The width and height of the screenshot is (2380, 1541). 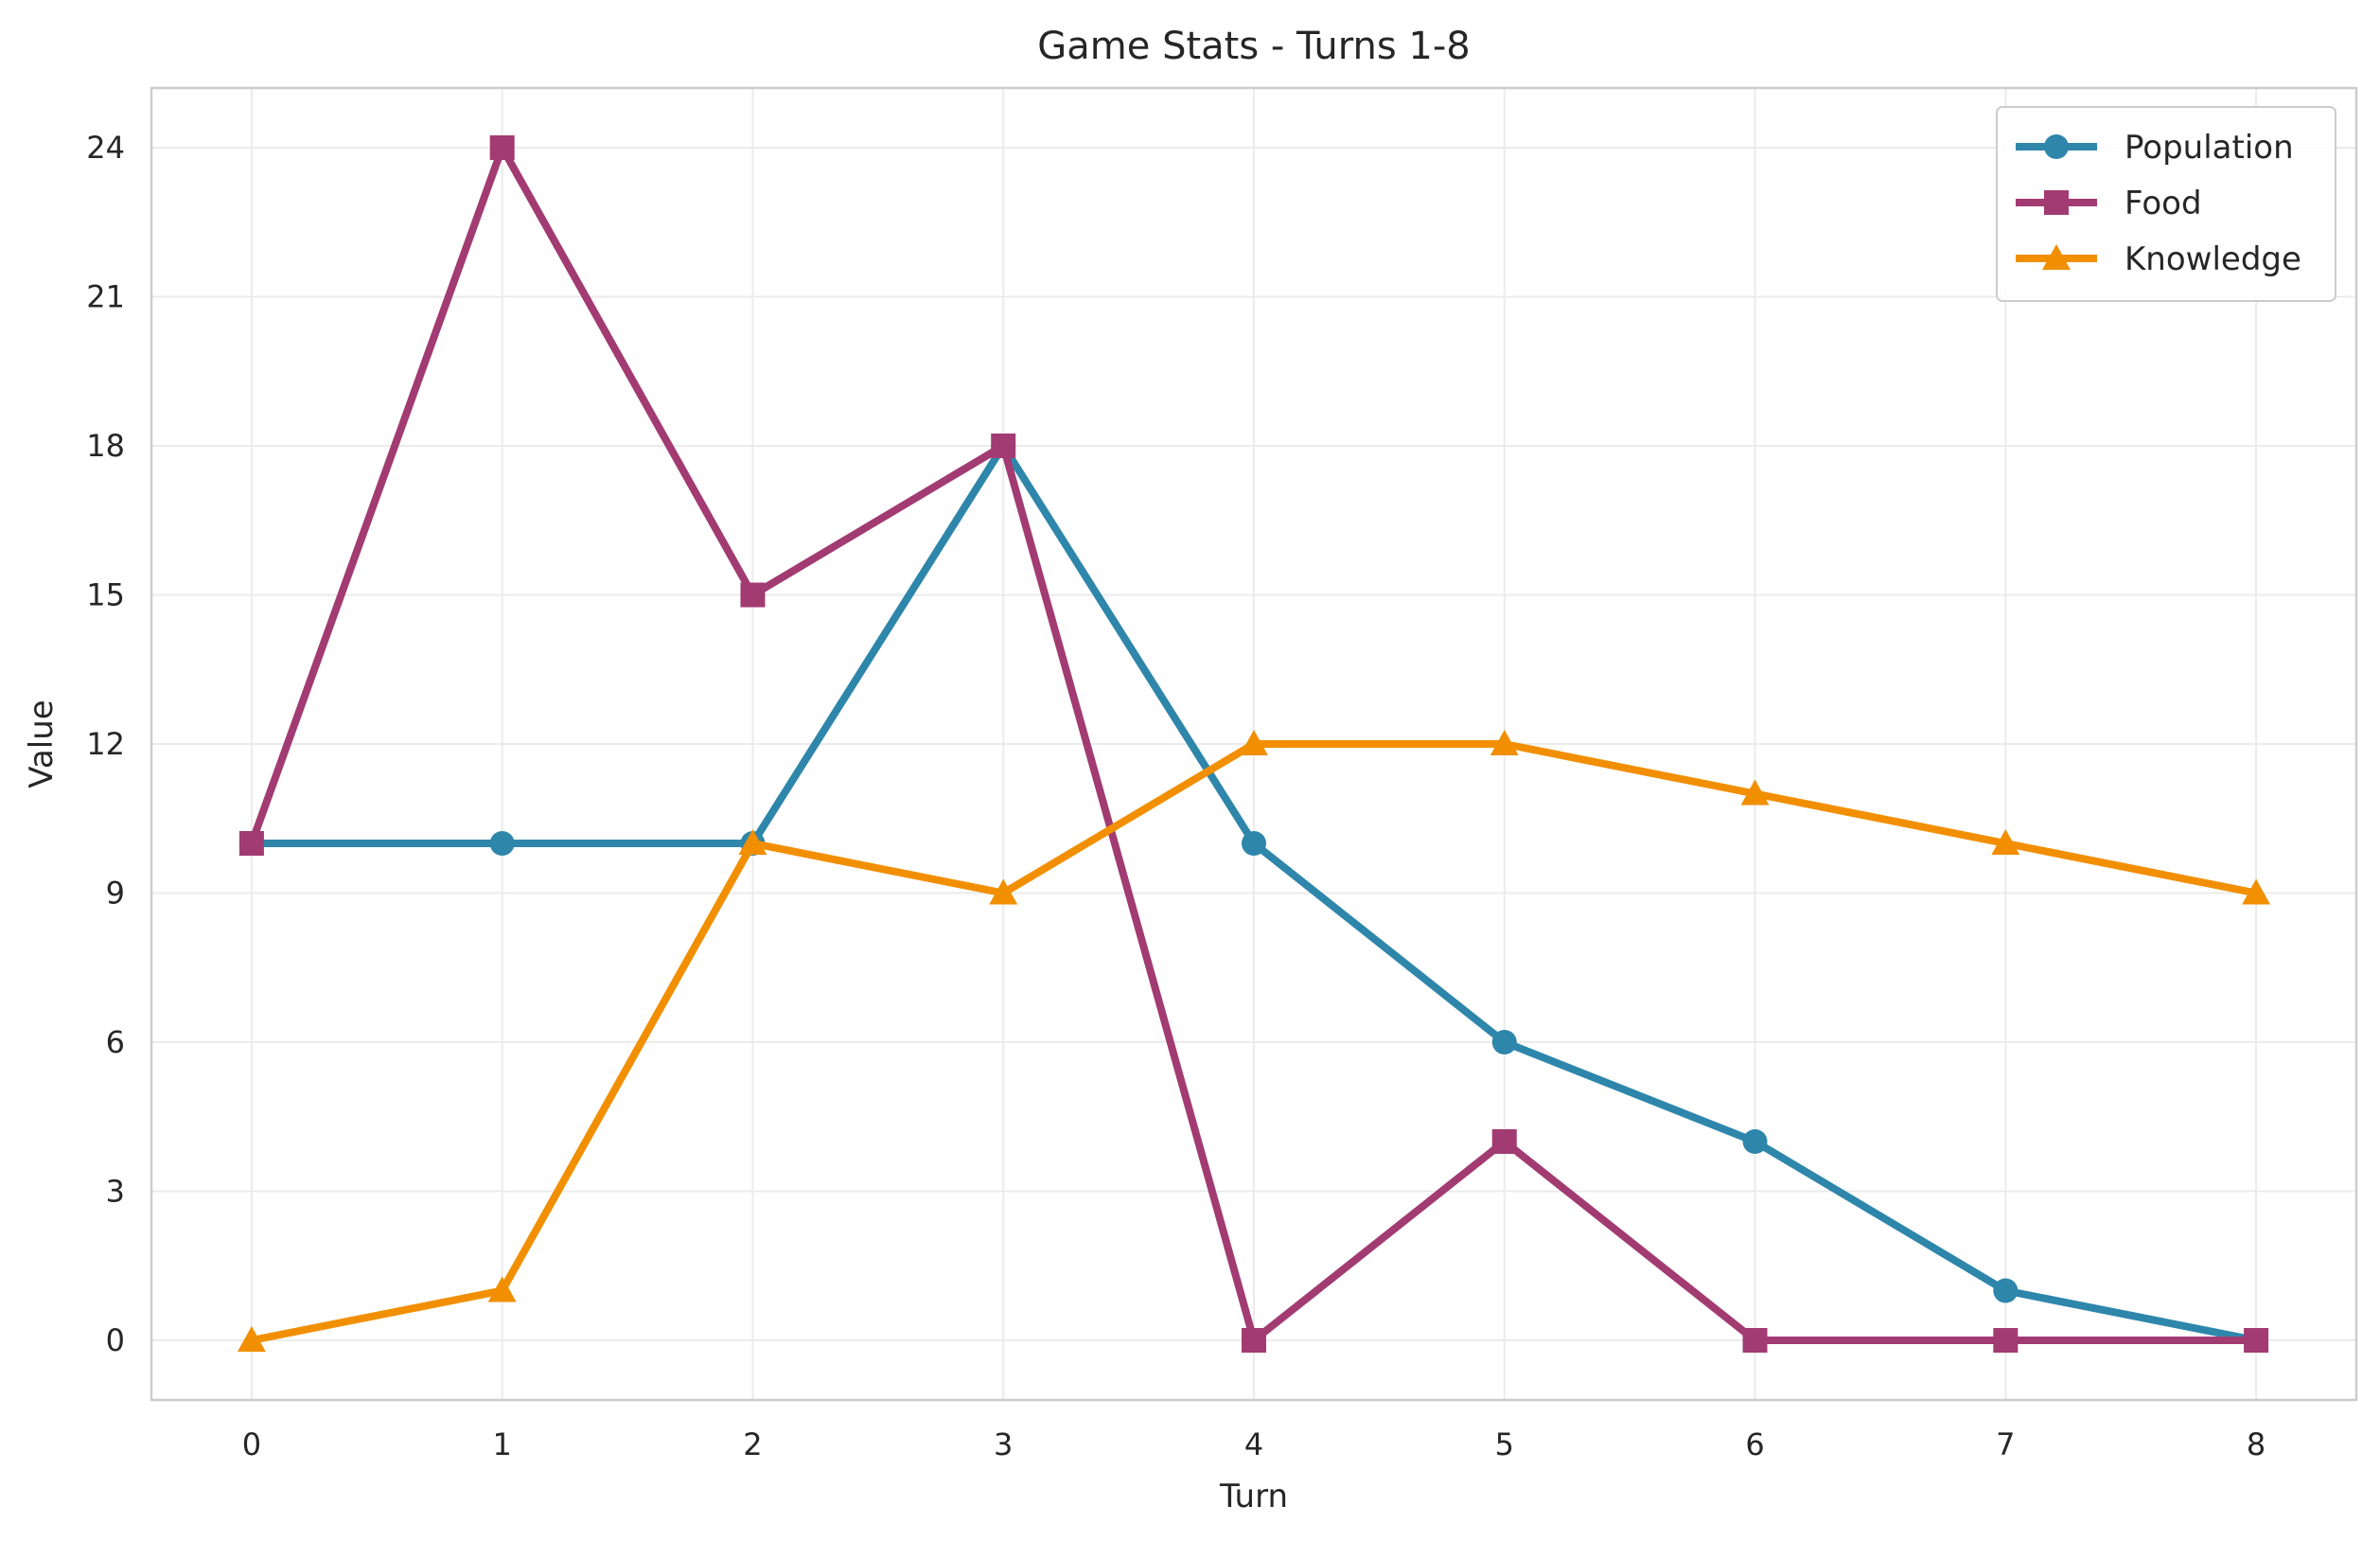 What do you see at coordinates (105, 148) in the screenshot?
I see `y-tick-label: 24` at bounding box center [105, 148].